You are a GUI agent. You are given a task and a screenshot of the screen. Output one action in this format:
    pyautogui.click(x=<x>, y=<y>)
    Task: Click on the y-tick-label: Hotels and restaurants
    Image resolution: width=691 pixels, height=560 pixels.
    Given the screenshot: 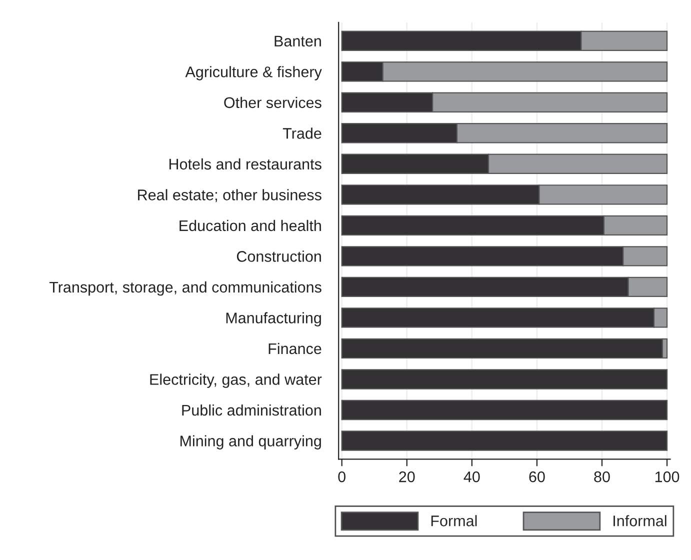 What is the action you would take?
    pyautogui.click(x=245, y=164)
    